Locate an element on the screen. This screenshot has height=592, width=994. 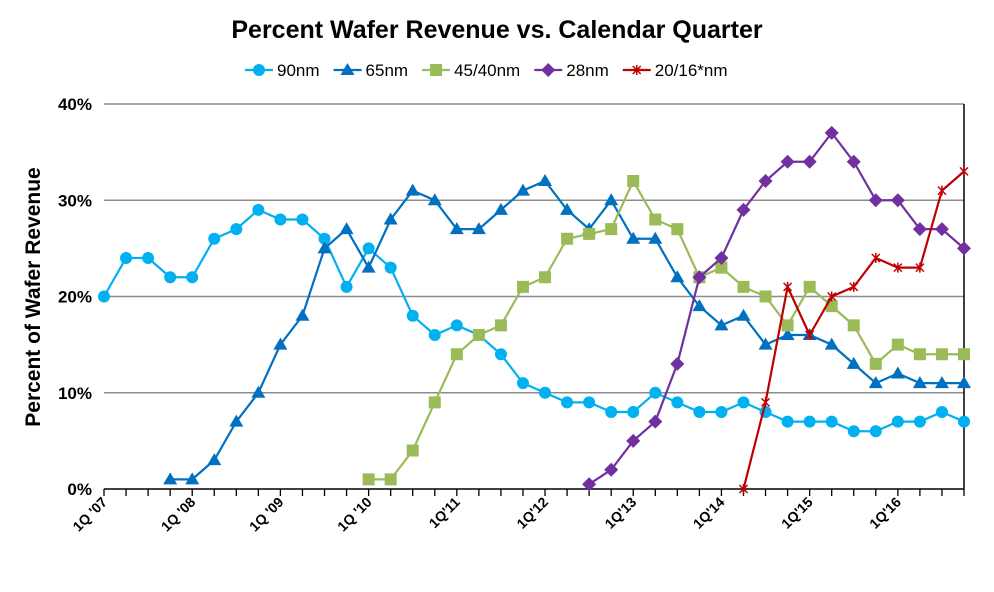
legend-item: 45/40nm is located at coordinates (471, 70).